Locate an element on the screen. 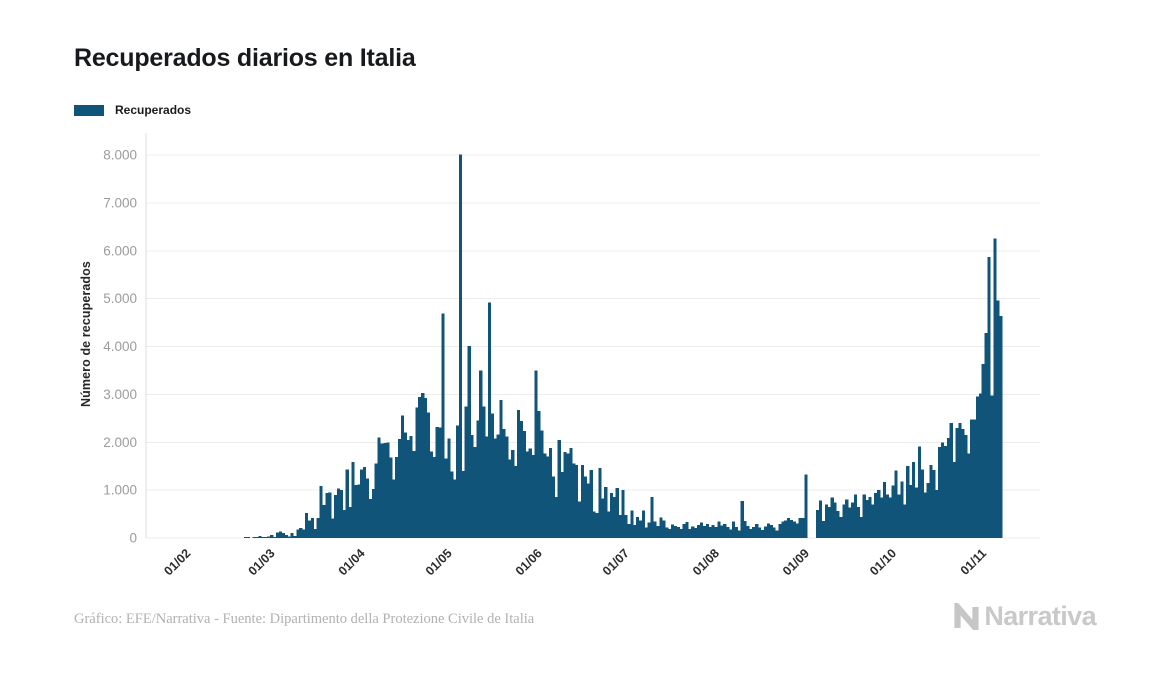 Image resolution: width=1157 pixels, height=674 pixels. legend-swatch-icon is located at coordinates (89, 110).